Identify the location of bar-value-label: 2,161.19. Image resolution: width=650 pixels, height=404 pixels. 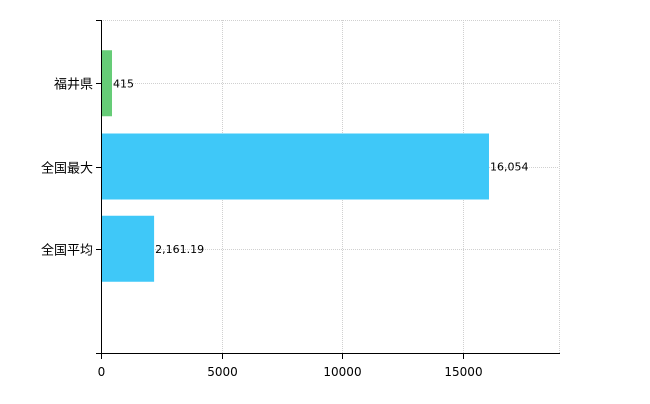
(179, 249).